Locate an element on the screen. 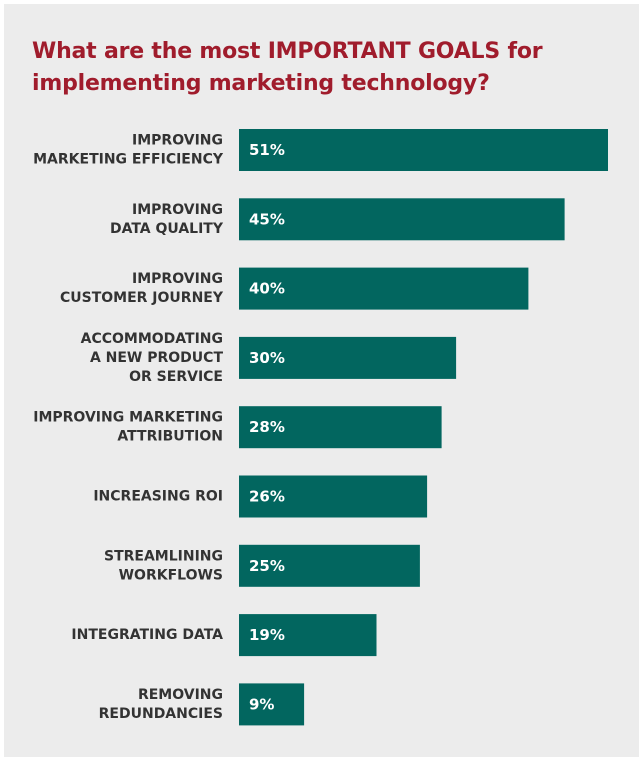 The width and height of the screenshot is (643, 761). category-label: STREAMLINING WORKFLOWS is located at coordinates (163, 565).